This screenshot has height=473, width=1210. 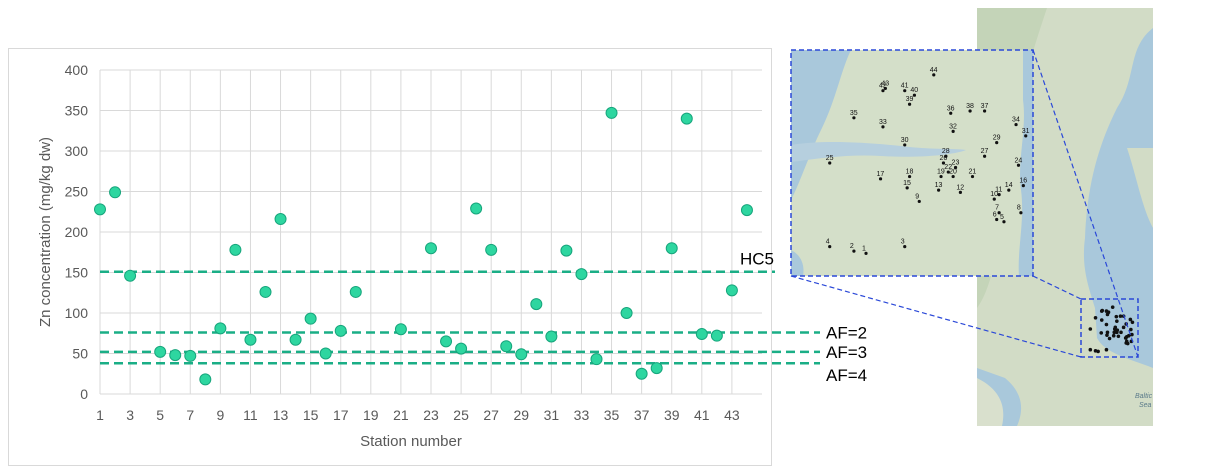 What do you see at coordinates (160, 415) in the screenshot?
I see `x-tick-label: 5` at bounding box center [160, 415].